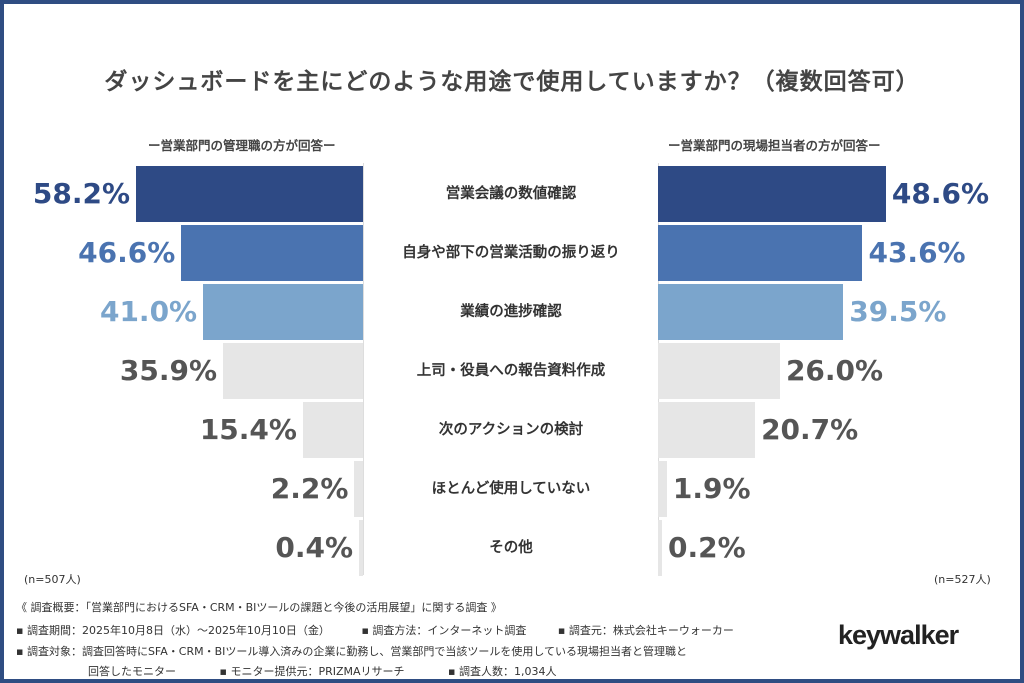  I want to click on survey-period: ▪ 調査期間：2025年10月8日（水）～2025年10月10日（金）, so click(173, 630).